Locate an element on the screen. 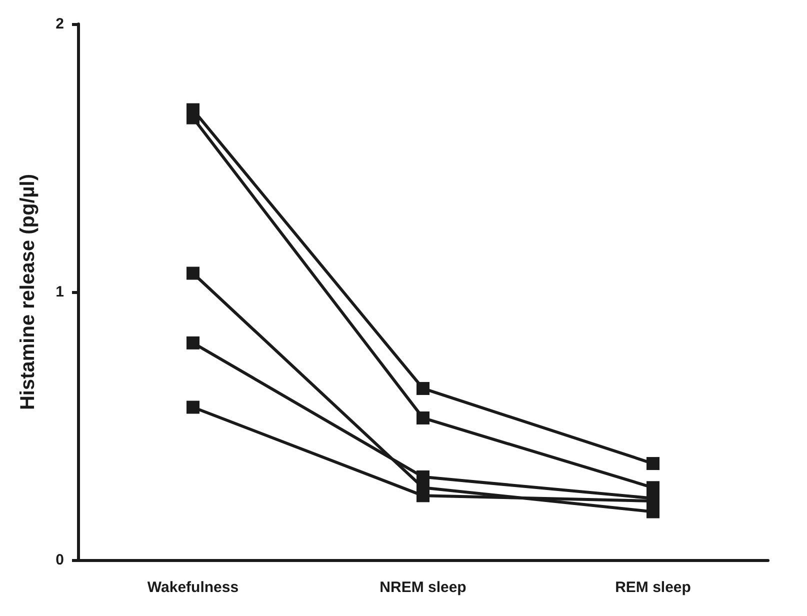  y-tick-label: 2 is located at coordinates (60, 24).